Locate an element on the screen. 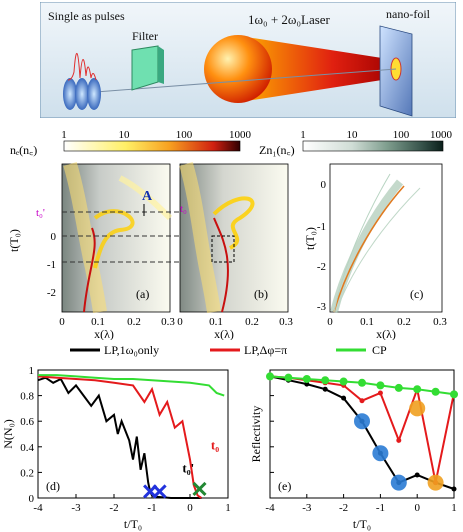 This screenshot has height=532, width=463. panel-c-yticks: 0 -1 -2 -3 is located at coordinates (322, 246).